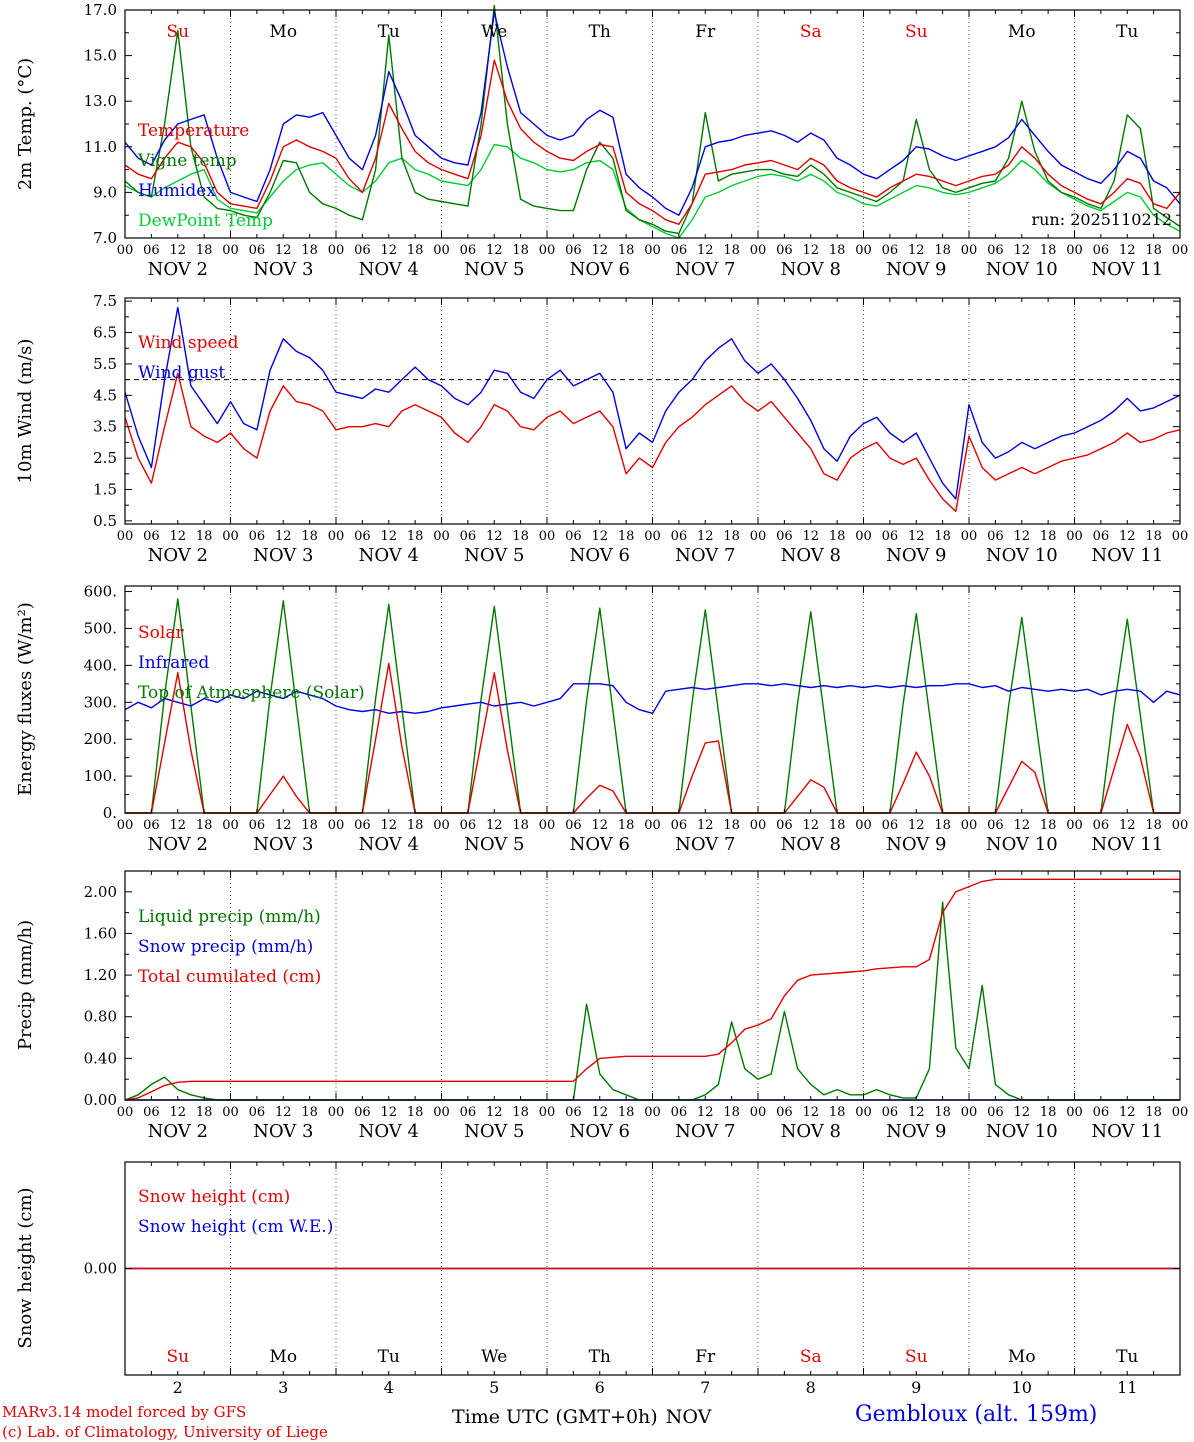 The height and width of the screenshot is (1442, 1194). What do you see at coordinates (188, 358) in the screenshot?
I see `legend-wind: Wind speed Wind gust` at bounding box center [188, 358].